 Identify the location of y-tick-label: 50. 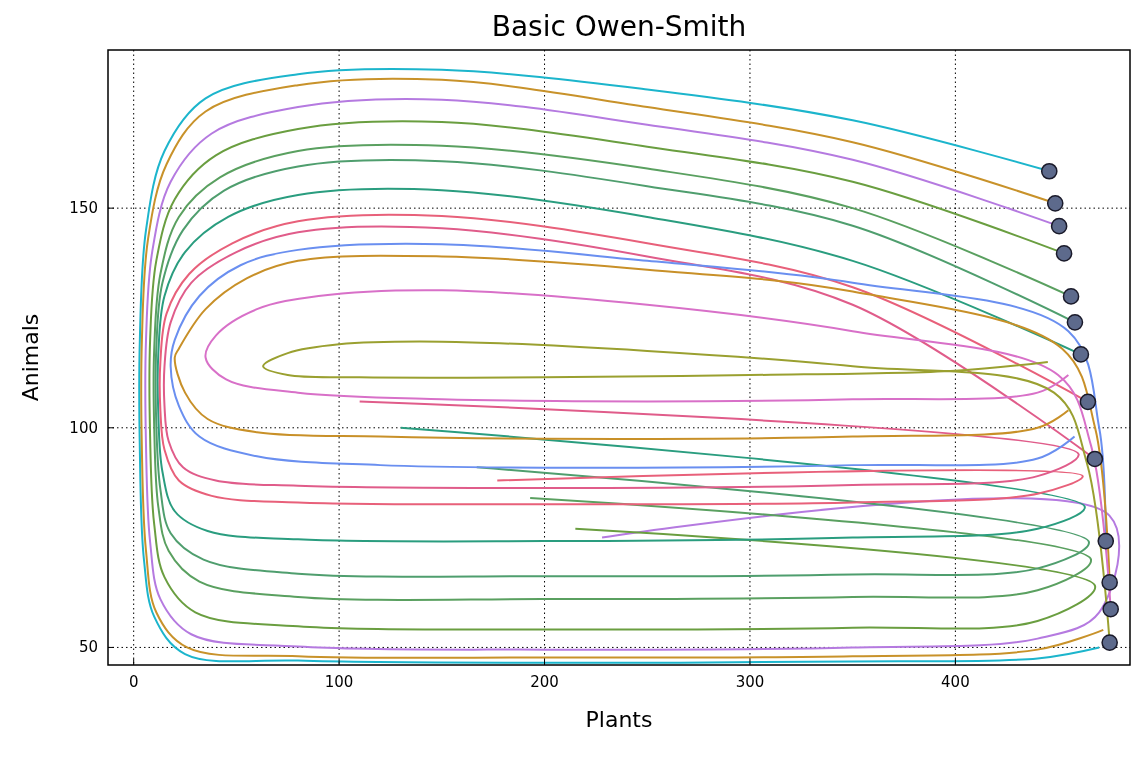
(88, 647).